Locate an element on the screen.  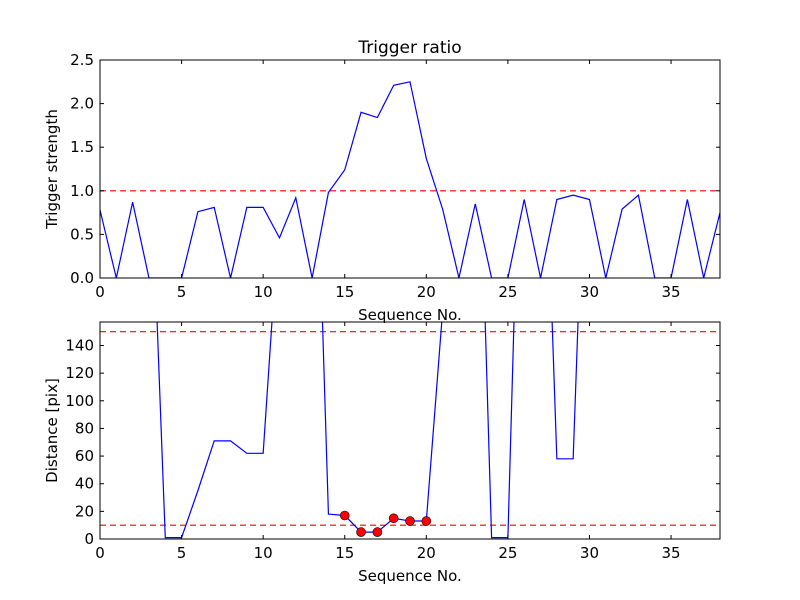
y-tick-label: 100 is located at coordinates (79, 401).